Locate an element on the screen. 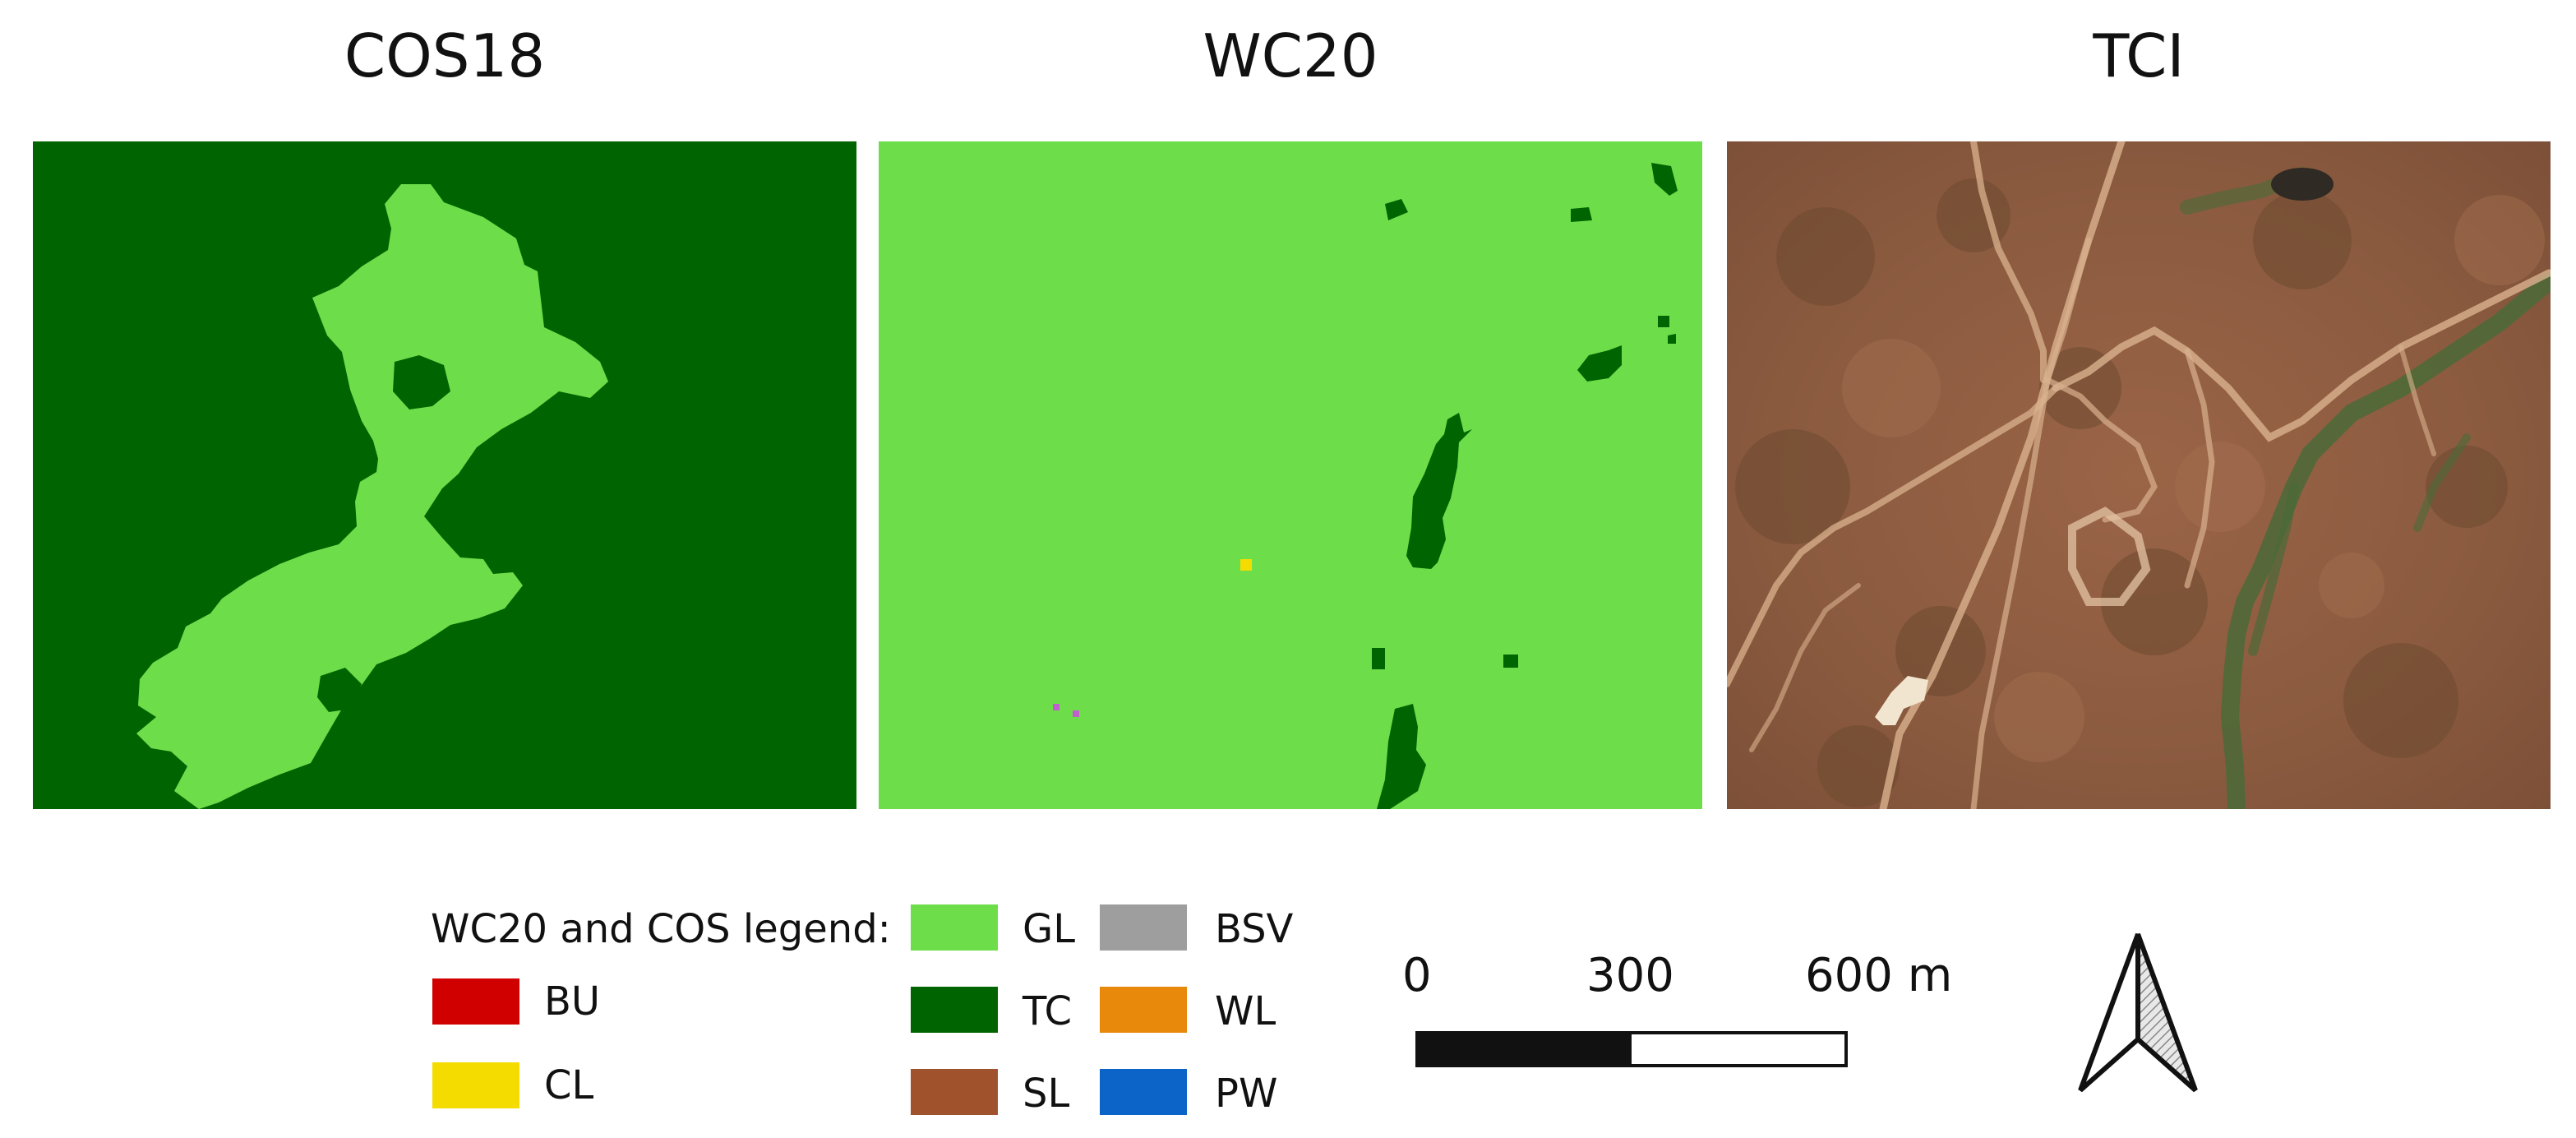 This screenshot has height=1138, width=2576. legend-label-sl: SL is located at coordinates (1046, 1094).